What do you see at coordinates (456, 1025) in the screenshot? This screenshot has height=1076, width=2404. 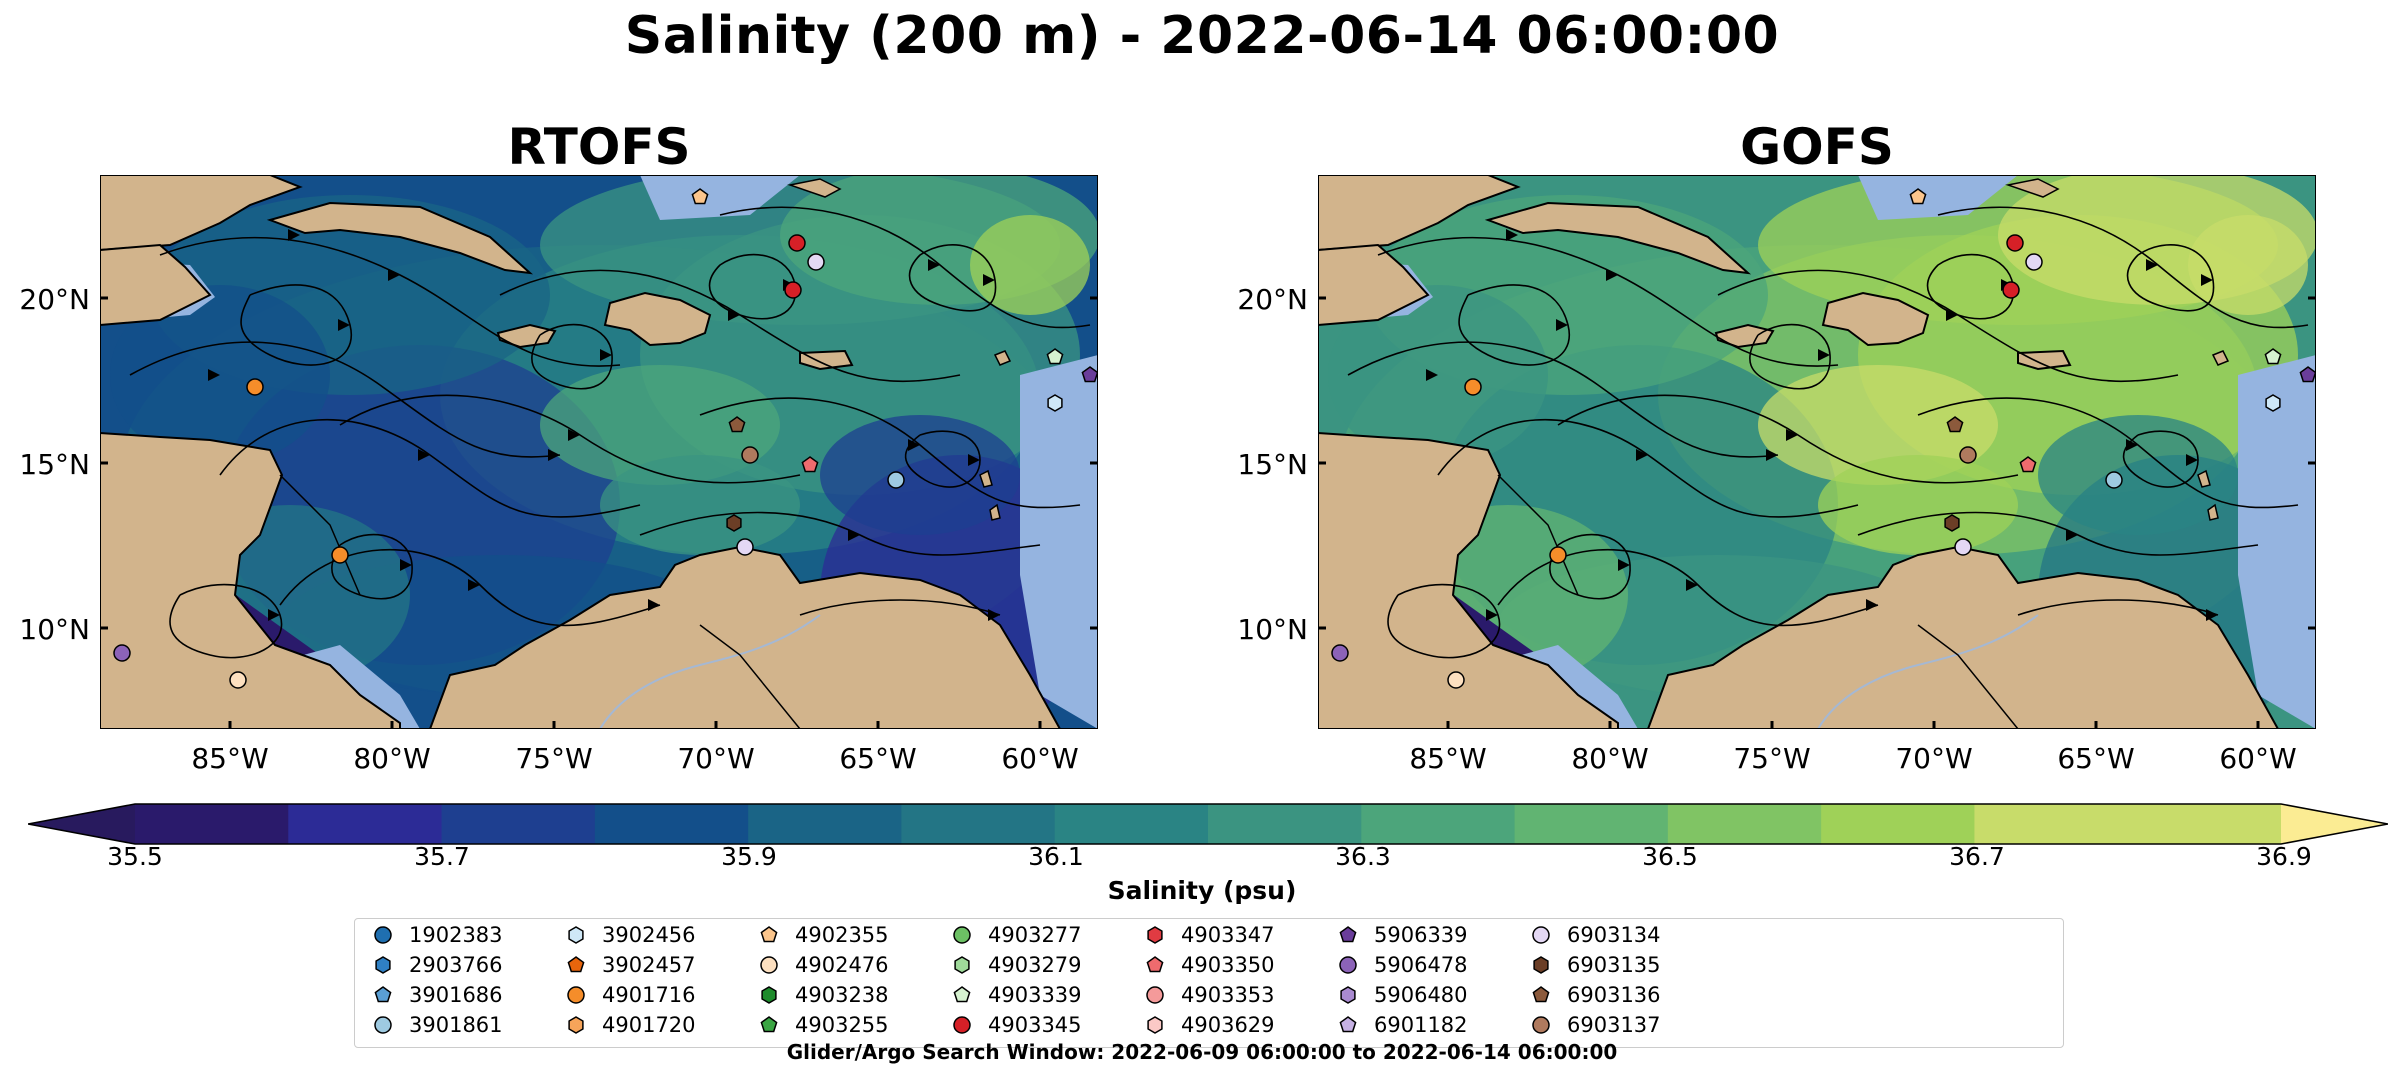 I see `legend-label: 3901861` at bounding box center [456, 1025].